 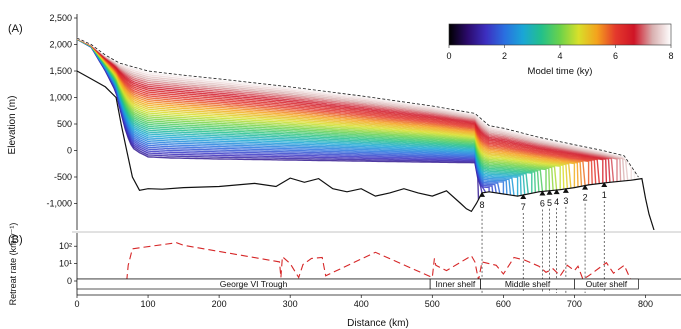 What do you see at coordinates (60, 98) in the screenshot?
I see `y-tick-label: 1,000` at bounding box center [60, 98].